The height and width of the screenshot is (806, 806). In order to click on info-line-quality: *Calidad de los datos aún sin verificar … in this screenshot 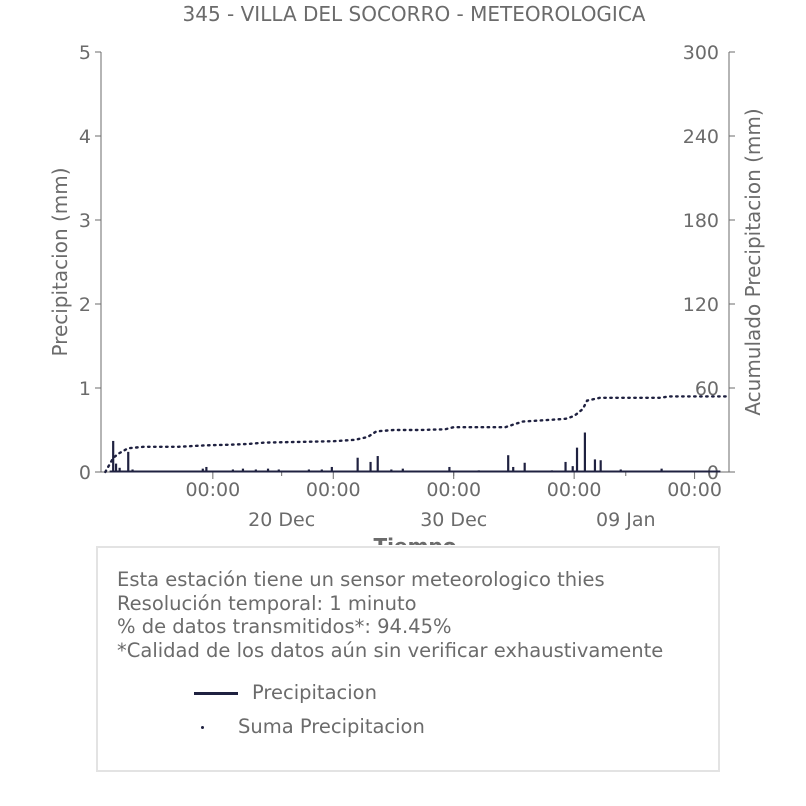, I will do `click(390, 650)`.